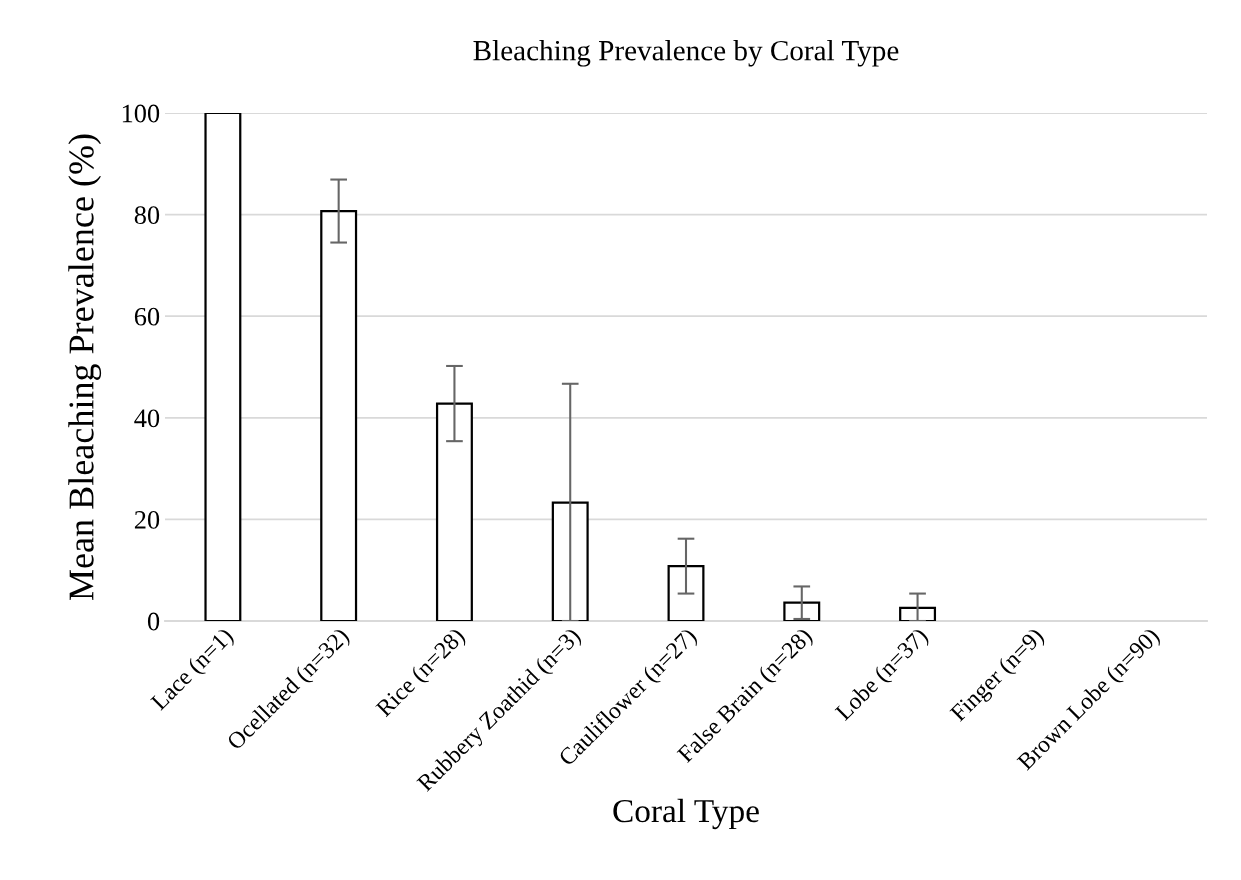 This screenshot has width=1241, height=880. What do you see at coordinates (85, 367) in the screenshot?
I see `y-axis-title: Mean Bleaching Prevalence (%)` at bounding box center [85, 367].